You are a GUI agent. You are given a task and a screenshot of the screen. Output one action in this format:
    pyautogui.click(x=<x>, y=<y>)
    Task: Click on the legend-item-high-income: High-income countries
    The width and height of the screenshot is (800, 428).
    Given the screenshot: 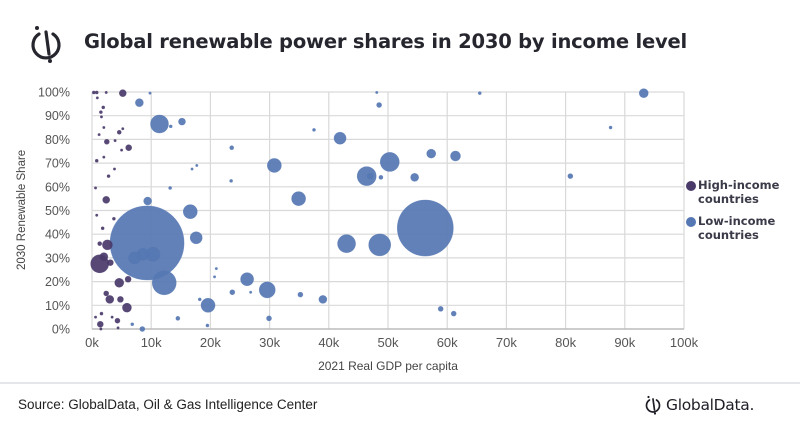 What is the action you would take?
    pyautogui.click(x=741, y=192)
    